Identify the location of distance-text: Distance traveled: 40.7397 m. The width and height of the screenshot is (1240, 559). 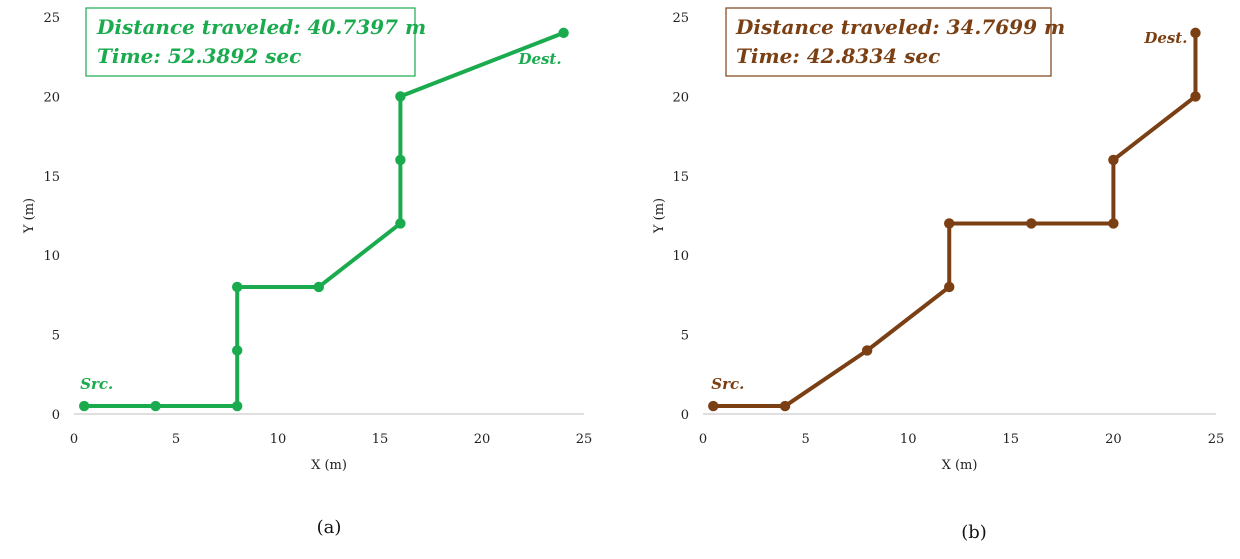
(261, 27).